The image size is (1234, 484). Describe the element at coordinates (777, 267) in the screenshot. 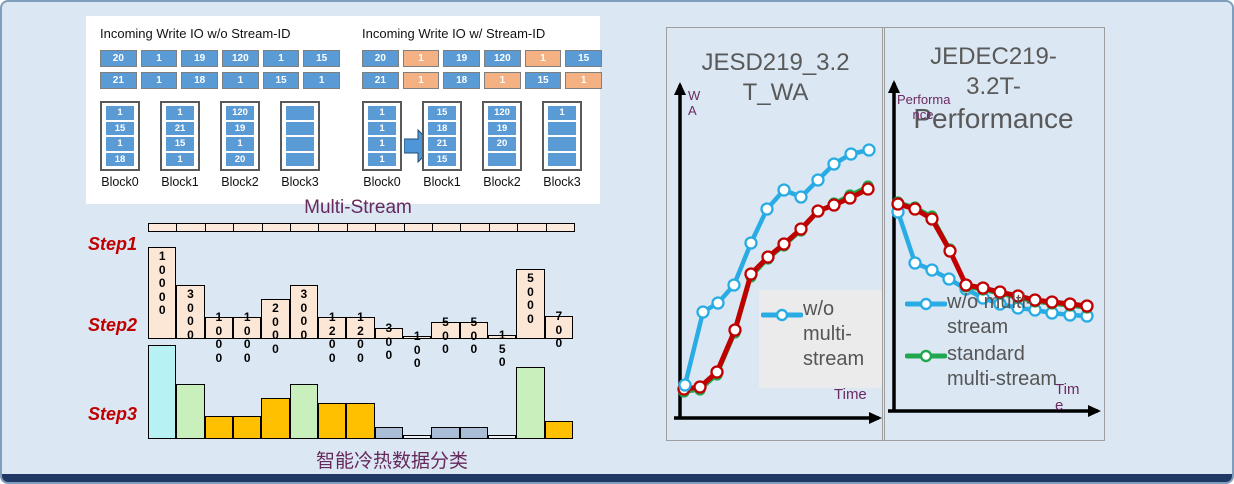

I see `series-w-o-multi-stream` at that location.